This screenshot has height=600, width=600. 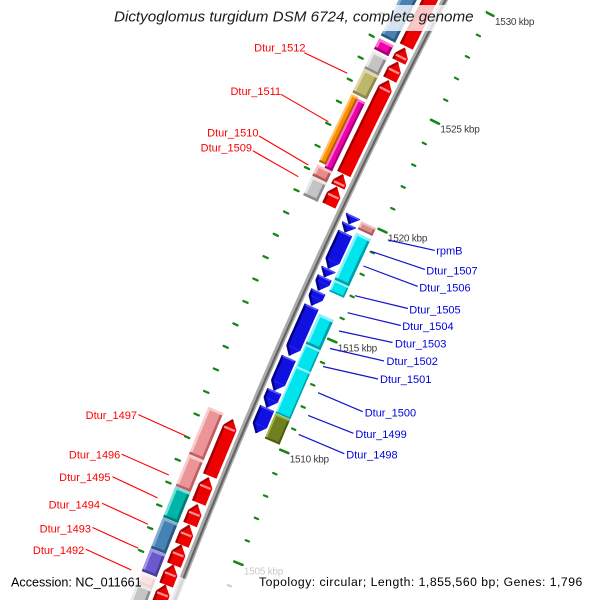 What do you see at coordinates (279, 49) in the screenshot?
I see `svg-text: Dtur_1512` at bounding box center [279, 49].